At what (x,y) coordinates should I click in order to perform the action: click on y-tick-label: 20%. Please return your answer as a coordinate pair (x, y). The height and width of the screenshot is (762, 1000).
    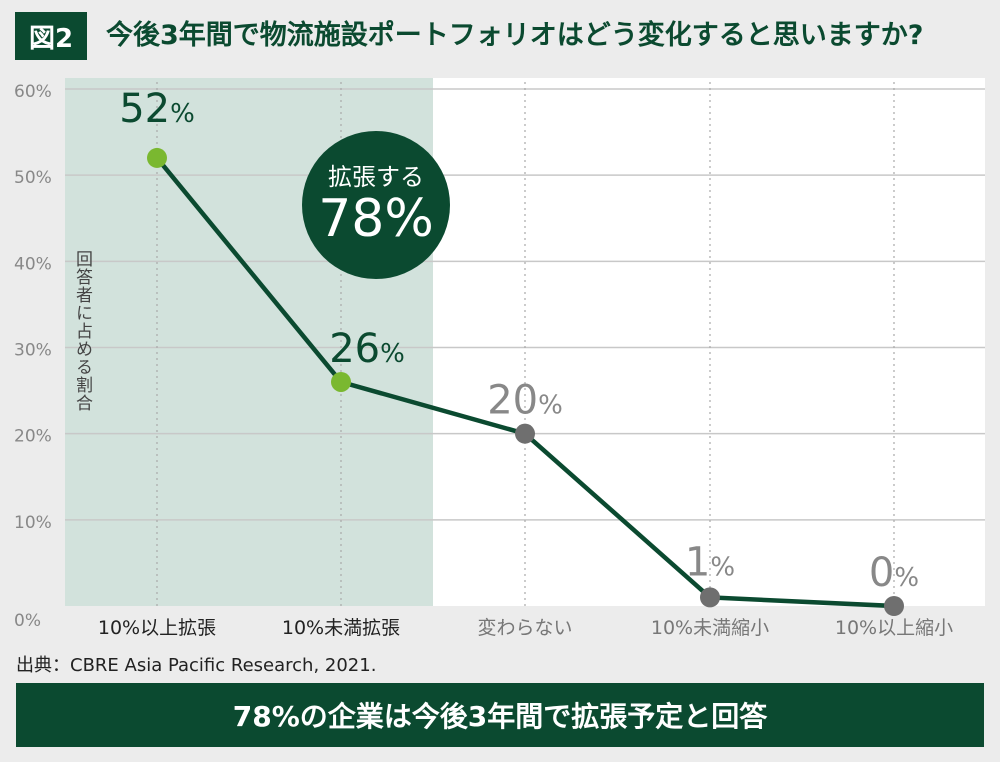
    Looking at the image, I should click on (33, 437).